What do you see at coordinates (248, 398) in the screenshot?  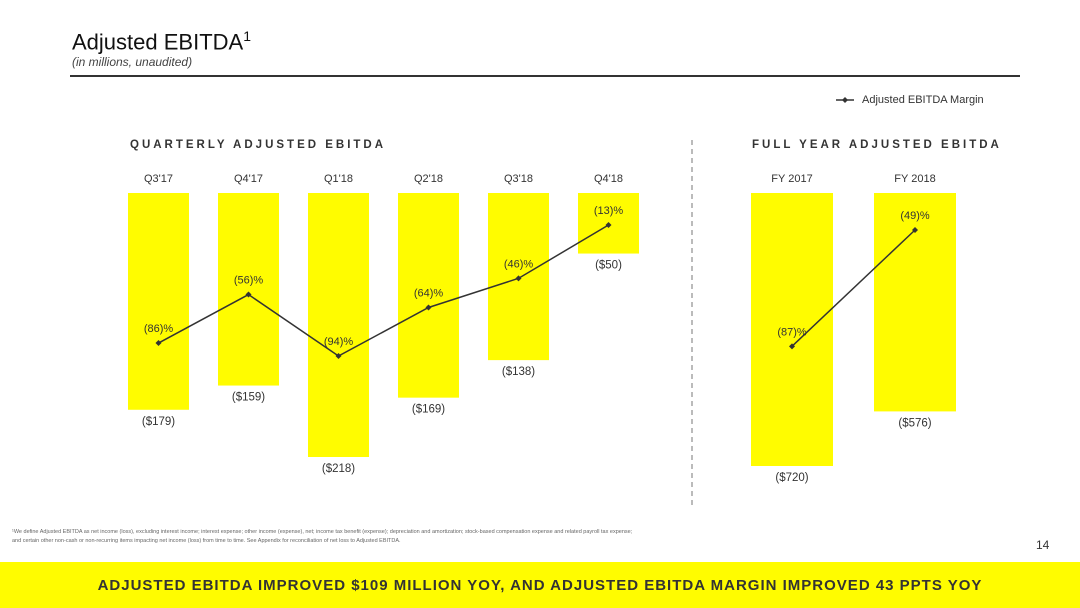 I see `bar-value-label: ($159)` at bounding box center [248, 398].